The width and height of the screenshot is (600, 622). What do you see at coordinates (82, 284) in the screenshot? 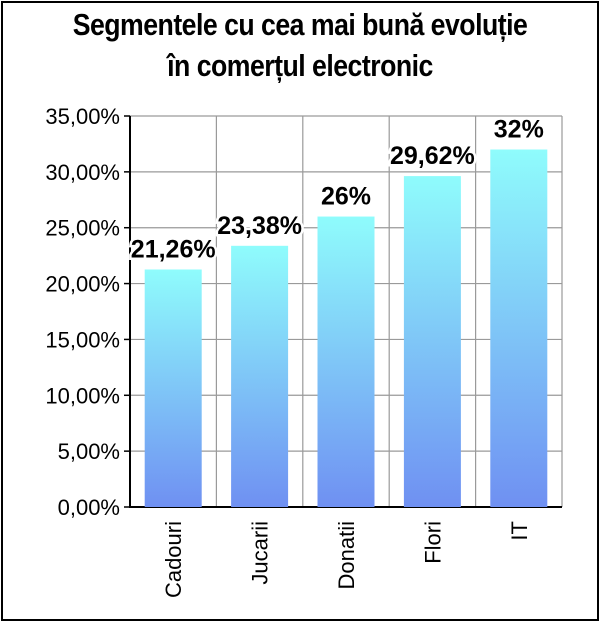
I see `y-tick-label: 20,00%` at bounding box center [82, 284].